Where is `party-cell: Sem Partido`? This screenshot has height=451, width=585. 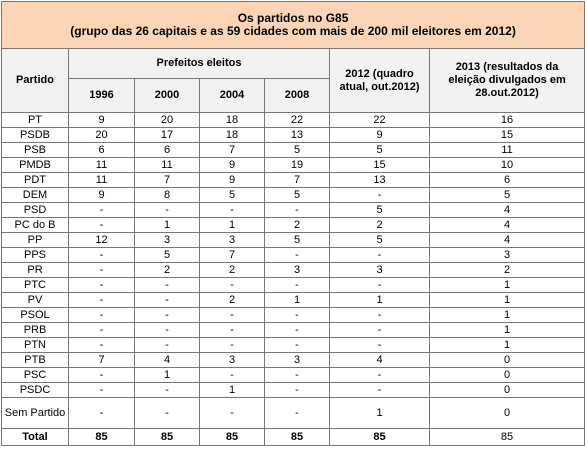
party-cell: Sem Partido is located at coordinates (35, 413).